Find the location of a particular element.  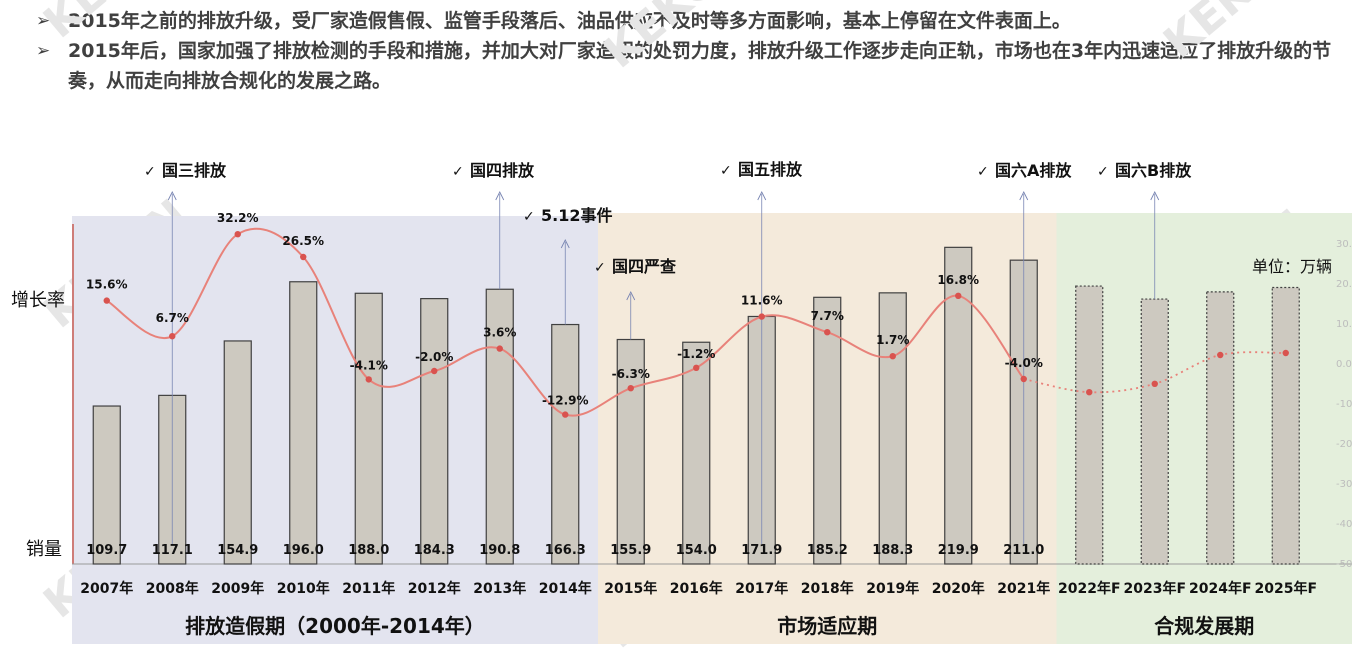

right-axis-tick-label: 20. is located at coordinates (1344, 284).